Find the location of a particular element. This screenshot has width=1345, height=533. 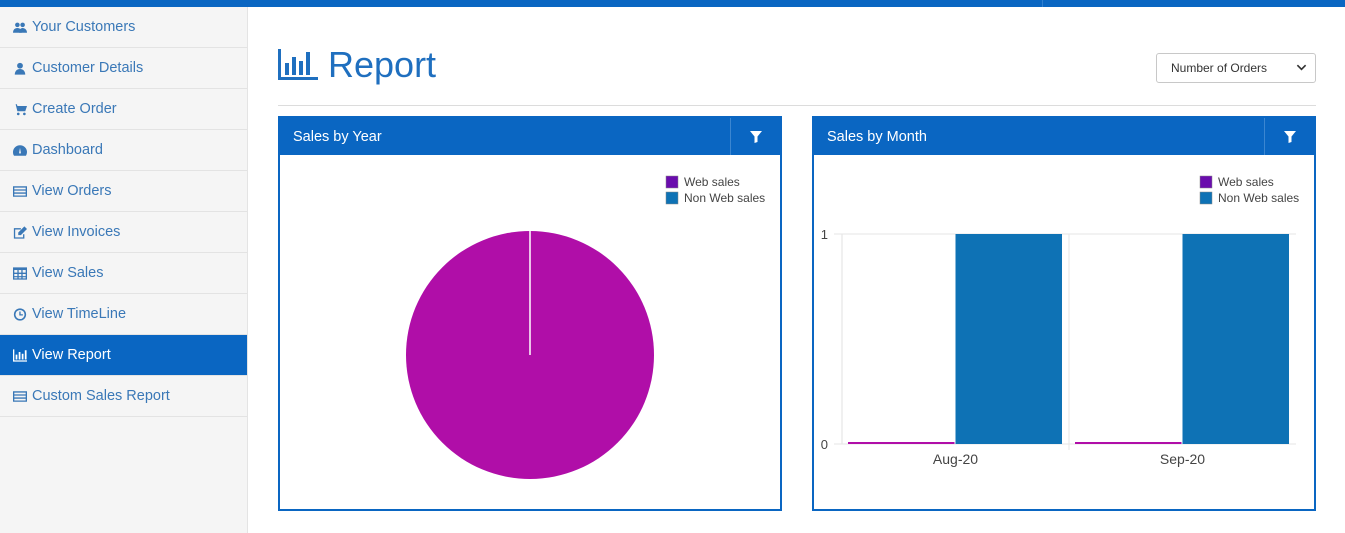

sidebar-item-label: View Invoices is located at coordinates (76, 232).